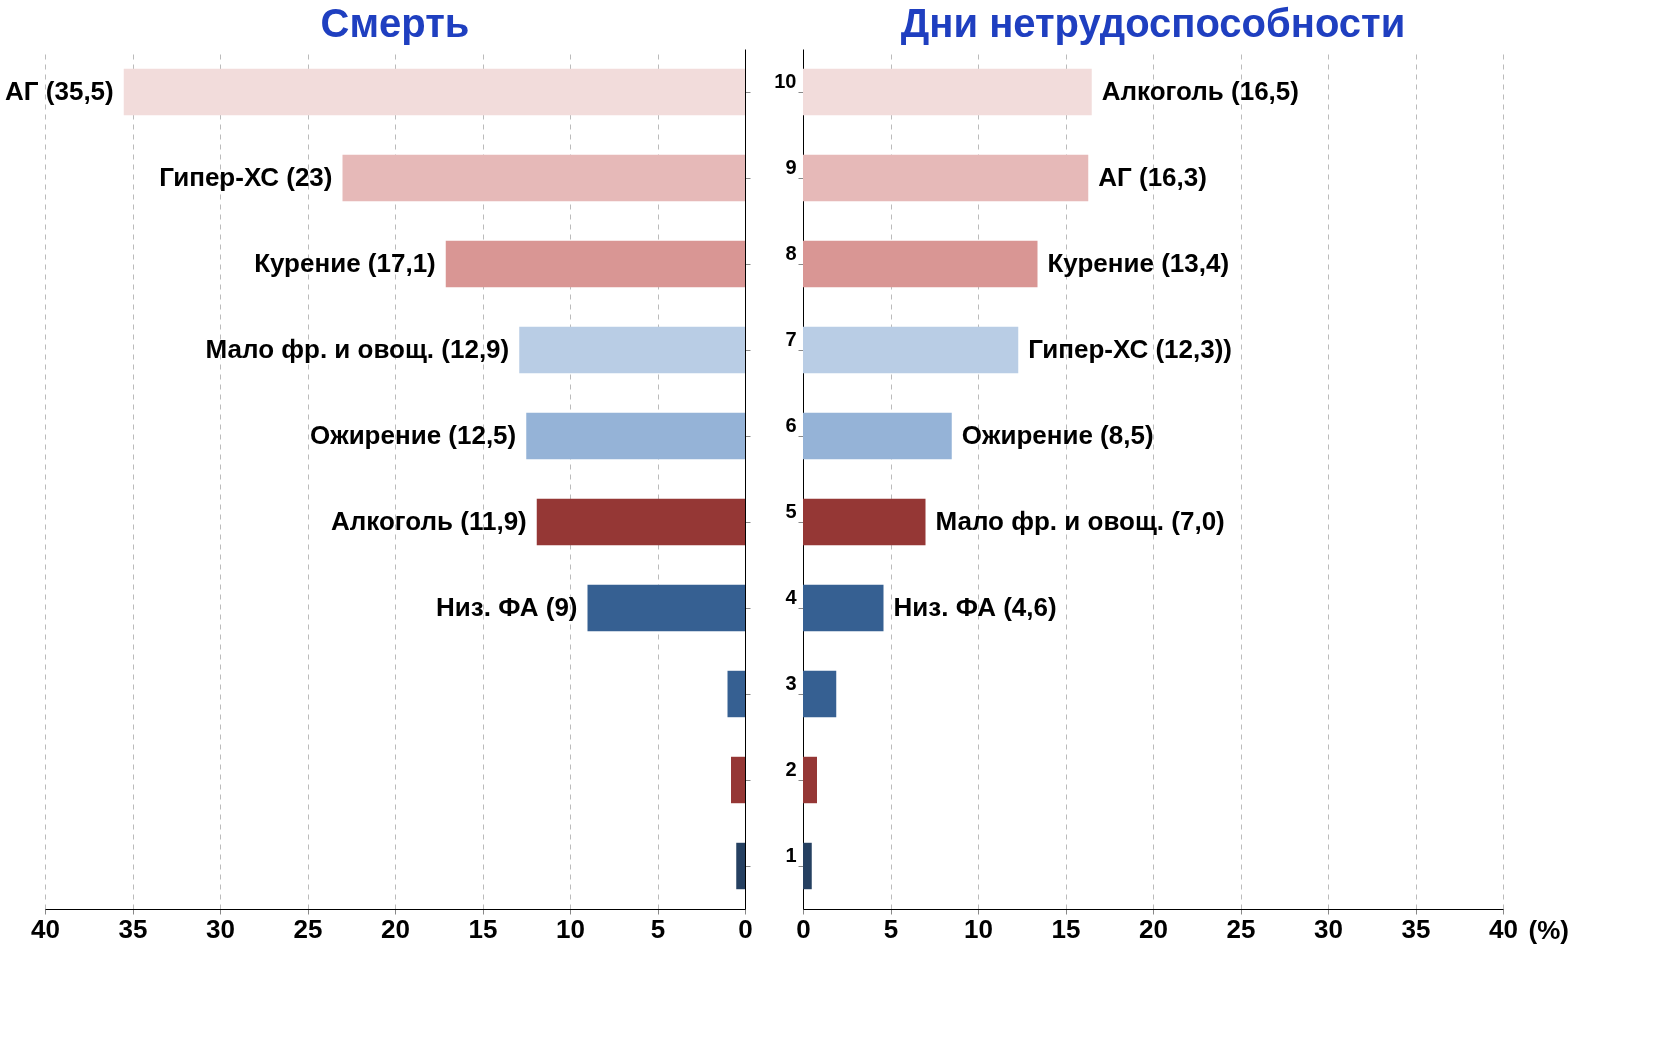 Image resolution: width=1664 pixels, height=1055 pixels. I want to click on data-label: Мало фр. и овощ. (12,9), so click(357, 349).